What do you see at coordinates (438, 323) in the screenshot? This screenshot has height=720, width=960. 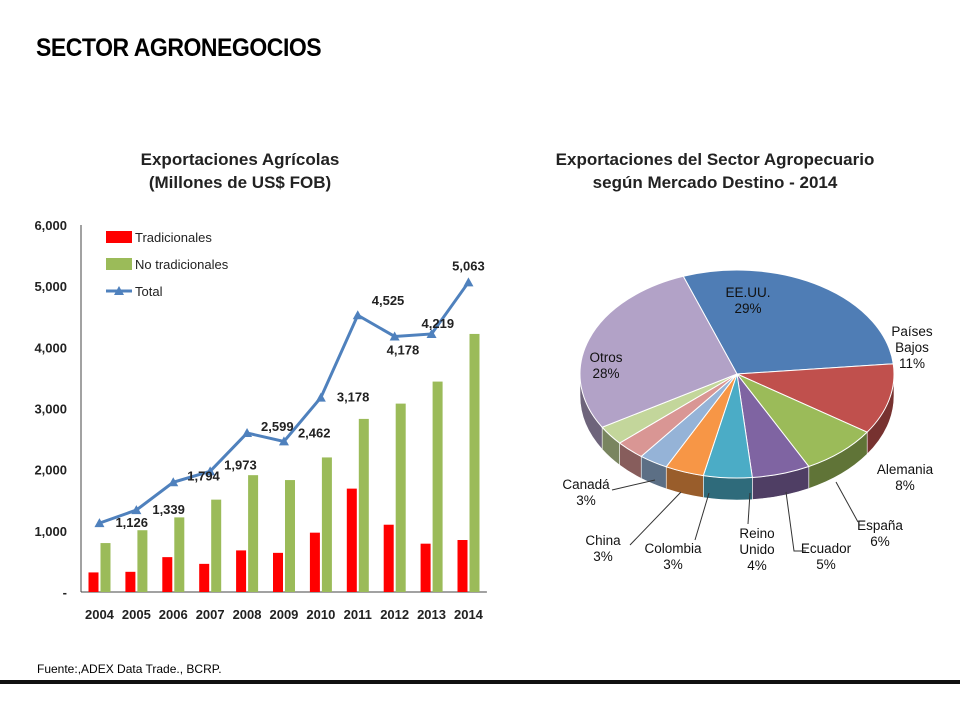 I see `data-label-total: 4,219` at bounding box center [438, 323].